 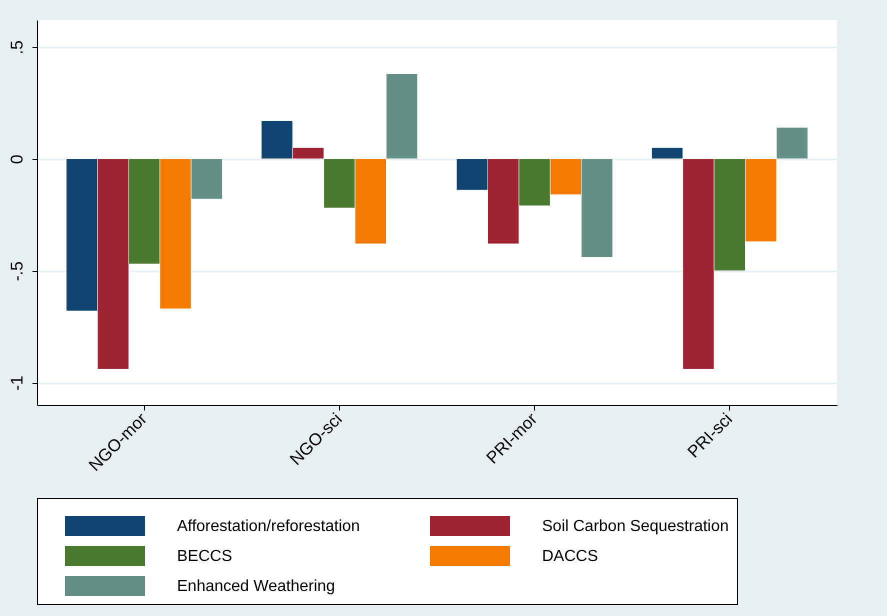 What do you see at coordinates (17, 159) in the screenshot?
I see `y-tick-label: 0` at bounding box center [17, 159].